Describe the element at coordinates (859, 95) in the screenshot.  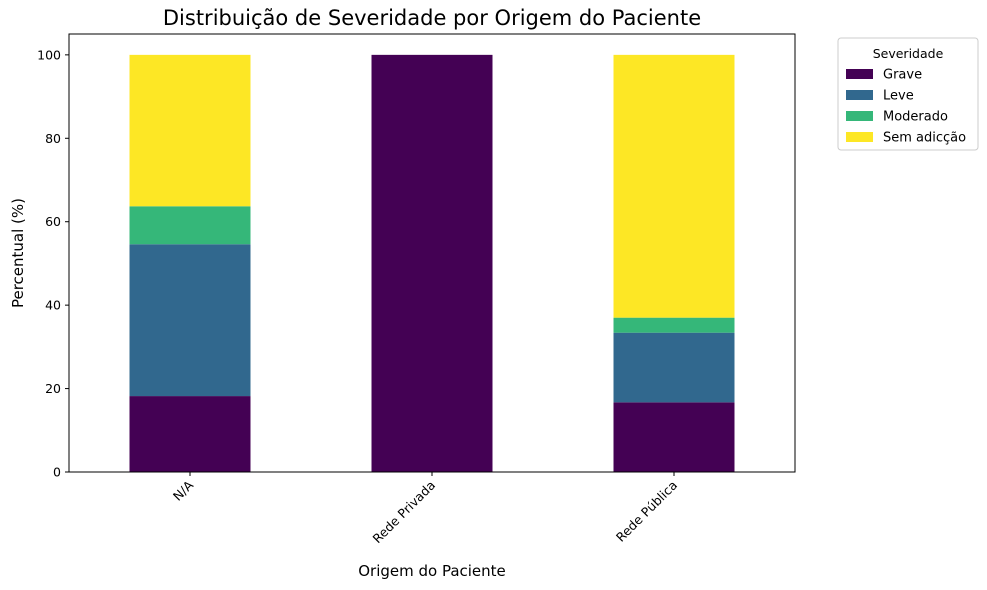
I see `legend-swatch-leve` at that location.